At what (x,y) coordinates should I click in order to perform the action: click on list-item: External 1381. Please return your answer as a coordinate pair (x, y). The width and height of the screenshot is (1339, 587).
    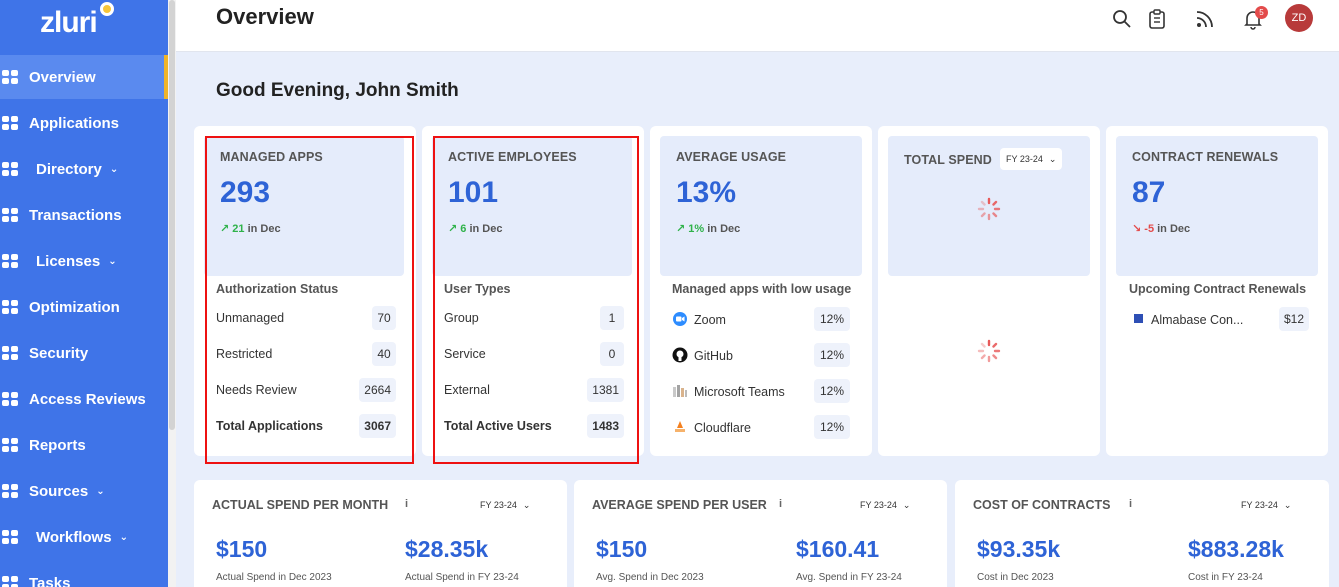
    Looking at the image, I should click on (534, 390).